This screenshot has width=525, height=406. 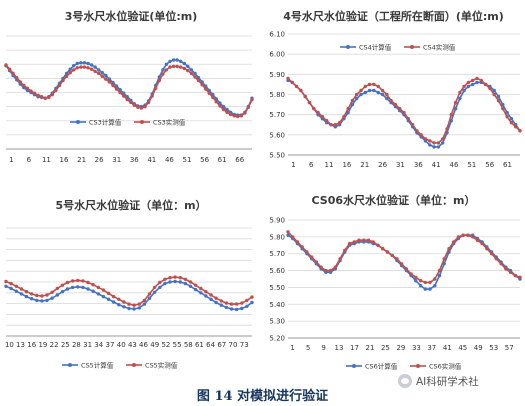 What do you see at coordinates (459, 381) in the screenshot?
I see `watermark: AI科研学术社` at bounding box center [459, 381].